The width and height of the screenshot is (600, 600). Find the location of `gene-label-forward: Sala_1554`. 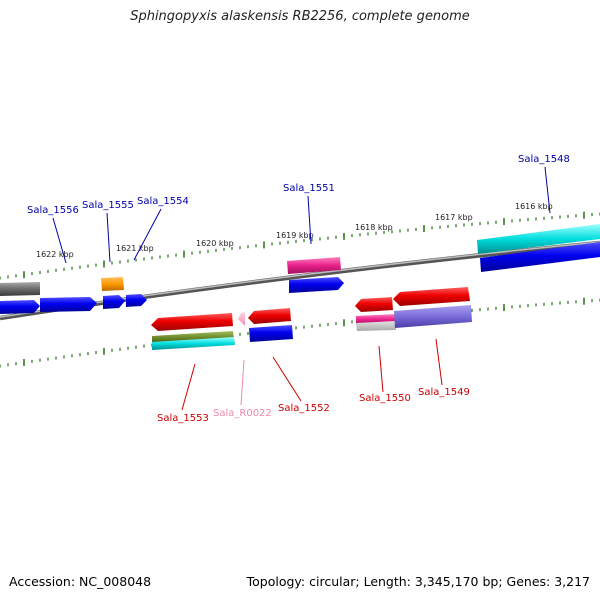

gene-label-forward: Sala_1554 is located at coordinates (163, 201).